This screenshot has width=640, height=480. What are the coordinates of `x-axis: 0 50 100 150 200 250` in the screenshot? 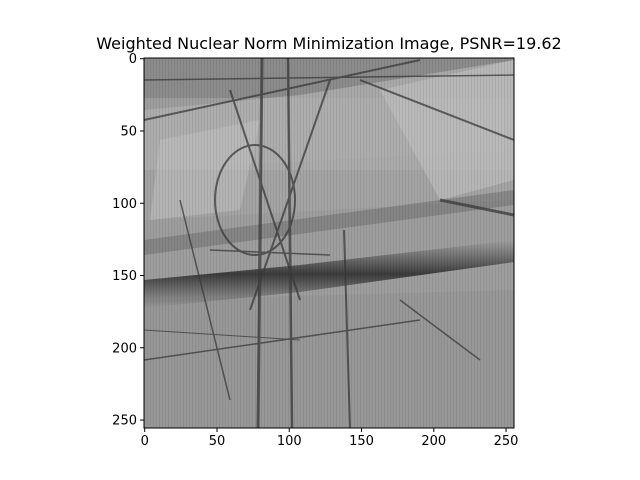 It's located at (330, 438).